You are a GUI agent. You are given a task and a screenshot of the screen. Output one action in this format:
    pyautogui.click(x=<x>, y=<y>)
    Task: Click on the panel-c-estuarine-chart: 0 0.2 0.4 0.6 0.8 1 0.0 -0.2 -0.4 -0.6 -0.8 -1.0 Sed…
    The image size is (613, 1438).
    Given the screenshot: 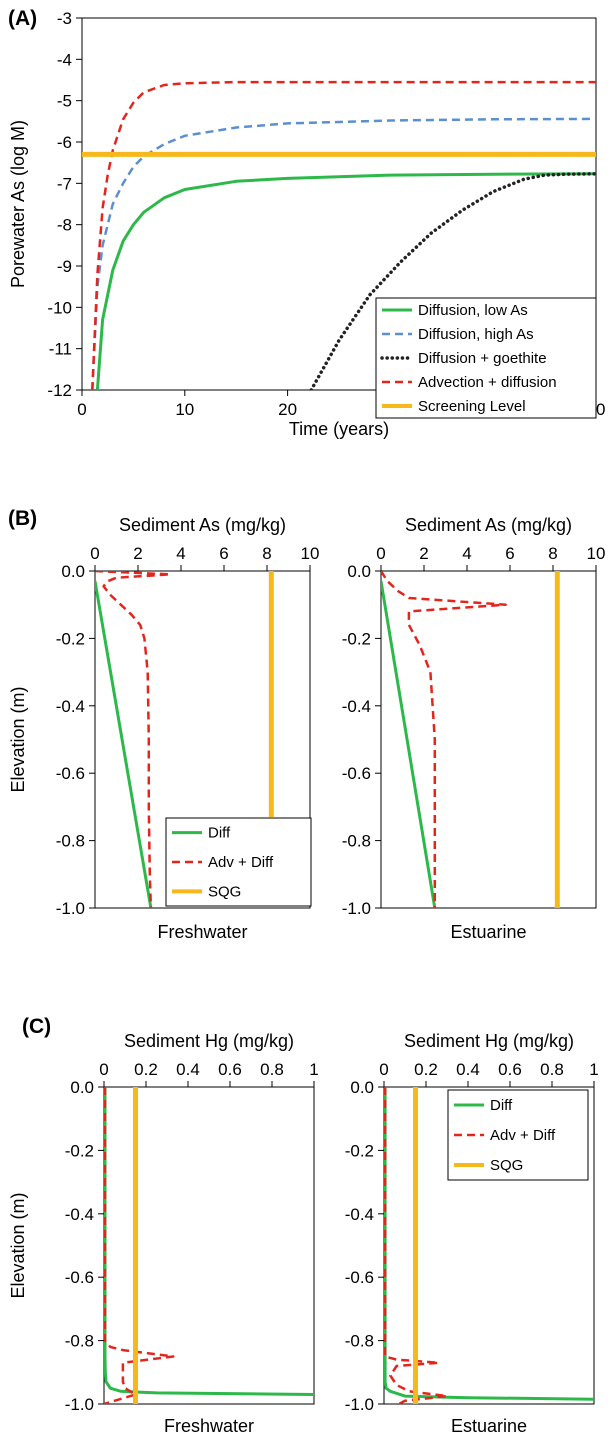 What is the action you would take?
    pyautogui.click(x=472, y=1233)
    